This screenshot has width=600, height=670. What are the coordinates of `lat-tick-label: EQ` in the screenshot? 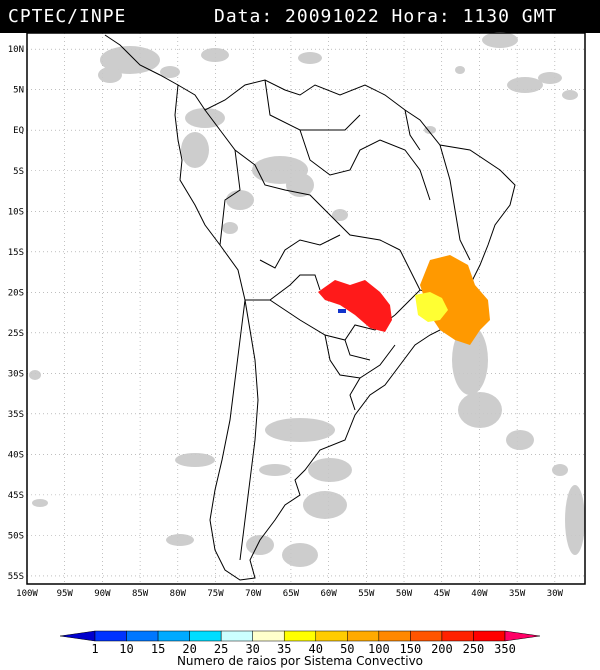 It's located at (18, 131).